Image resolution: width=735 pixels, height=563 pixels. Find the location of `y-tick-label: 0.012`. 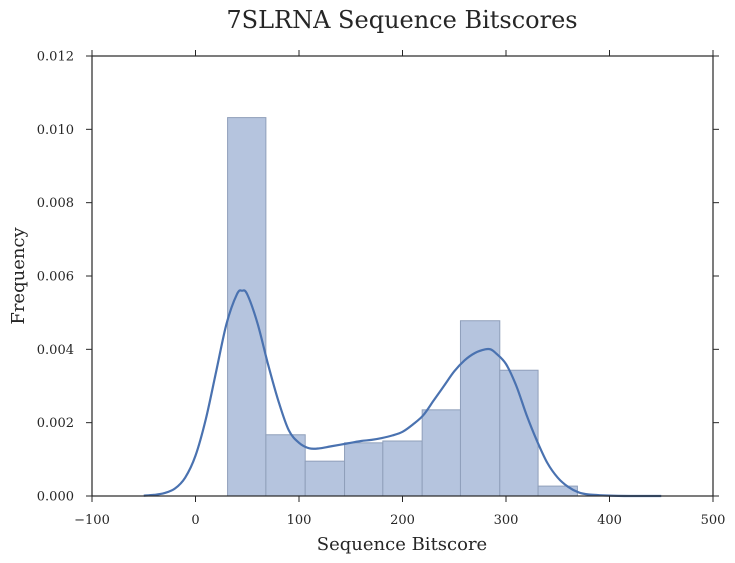

y-tick-label: 0.012 is located at coordinates (55, 57).